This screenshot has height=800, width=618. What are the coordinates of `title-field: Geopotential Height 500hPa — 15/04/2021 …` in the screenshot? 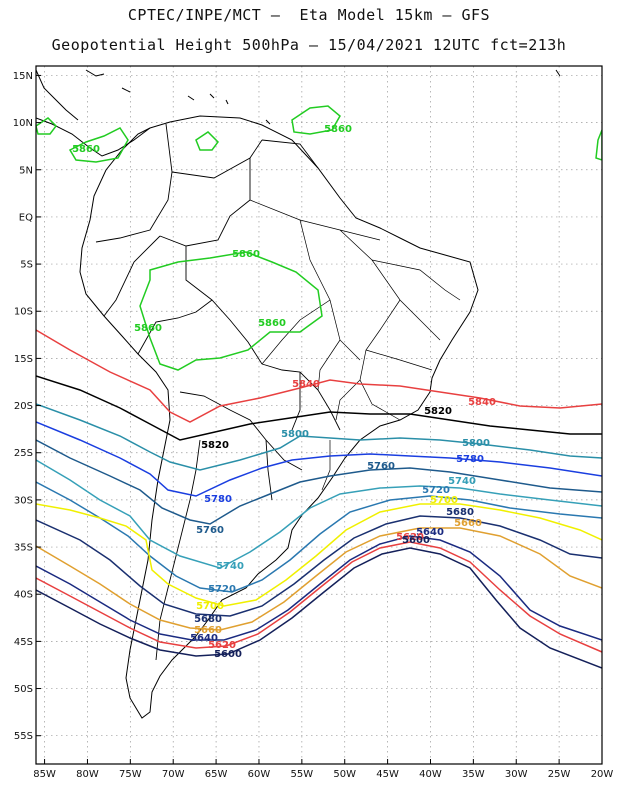 It's located at (309, 45).